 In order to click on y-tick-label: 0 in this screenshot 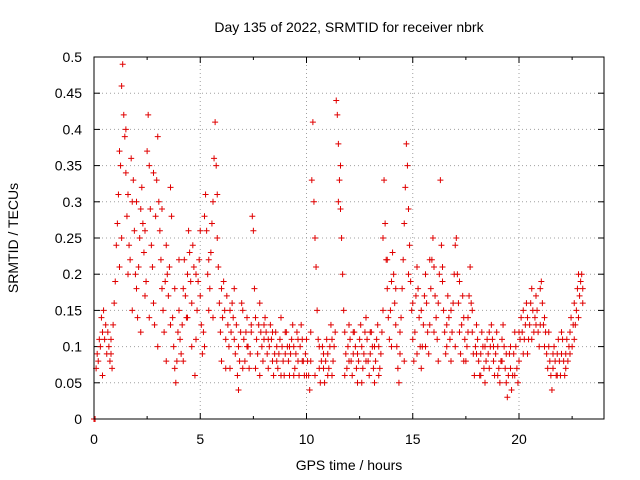, I will do `click(78, 419)`.